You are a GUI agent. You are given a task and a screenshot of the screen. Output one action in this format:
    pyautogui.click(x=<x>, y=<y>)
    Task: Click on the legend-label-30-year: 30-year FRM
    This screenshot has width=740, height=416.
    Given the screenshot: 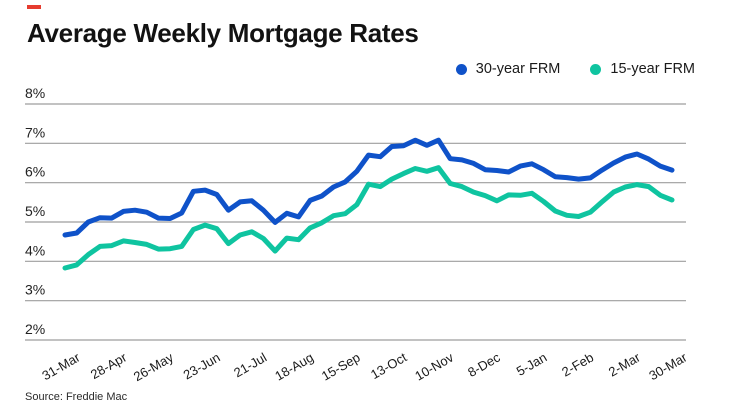 What is the action you would take?
    pyautogui.click(x=518, y=69)
    